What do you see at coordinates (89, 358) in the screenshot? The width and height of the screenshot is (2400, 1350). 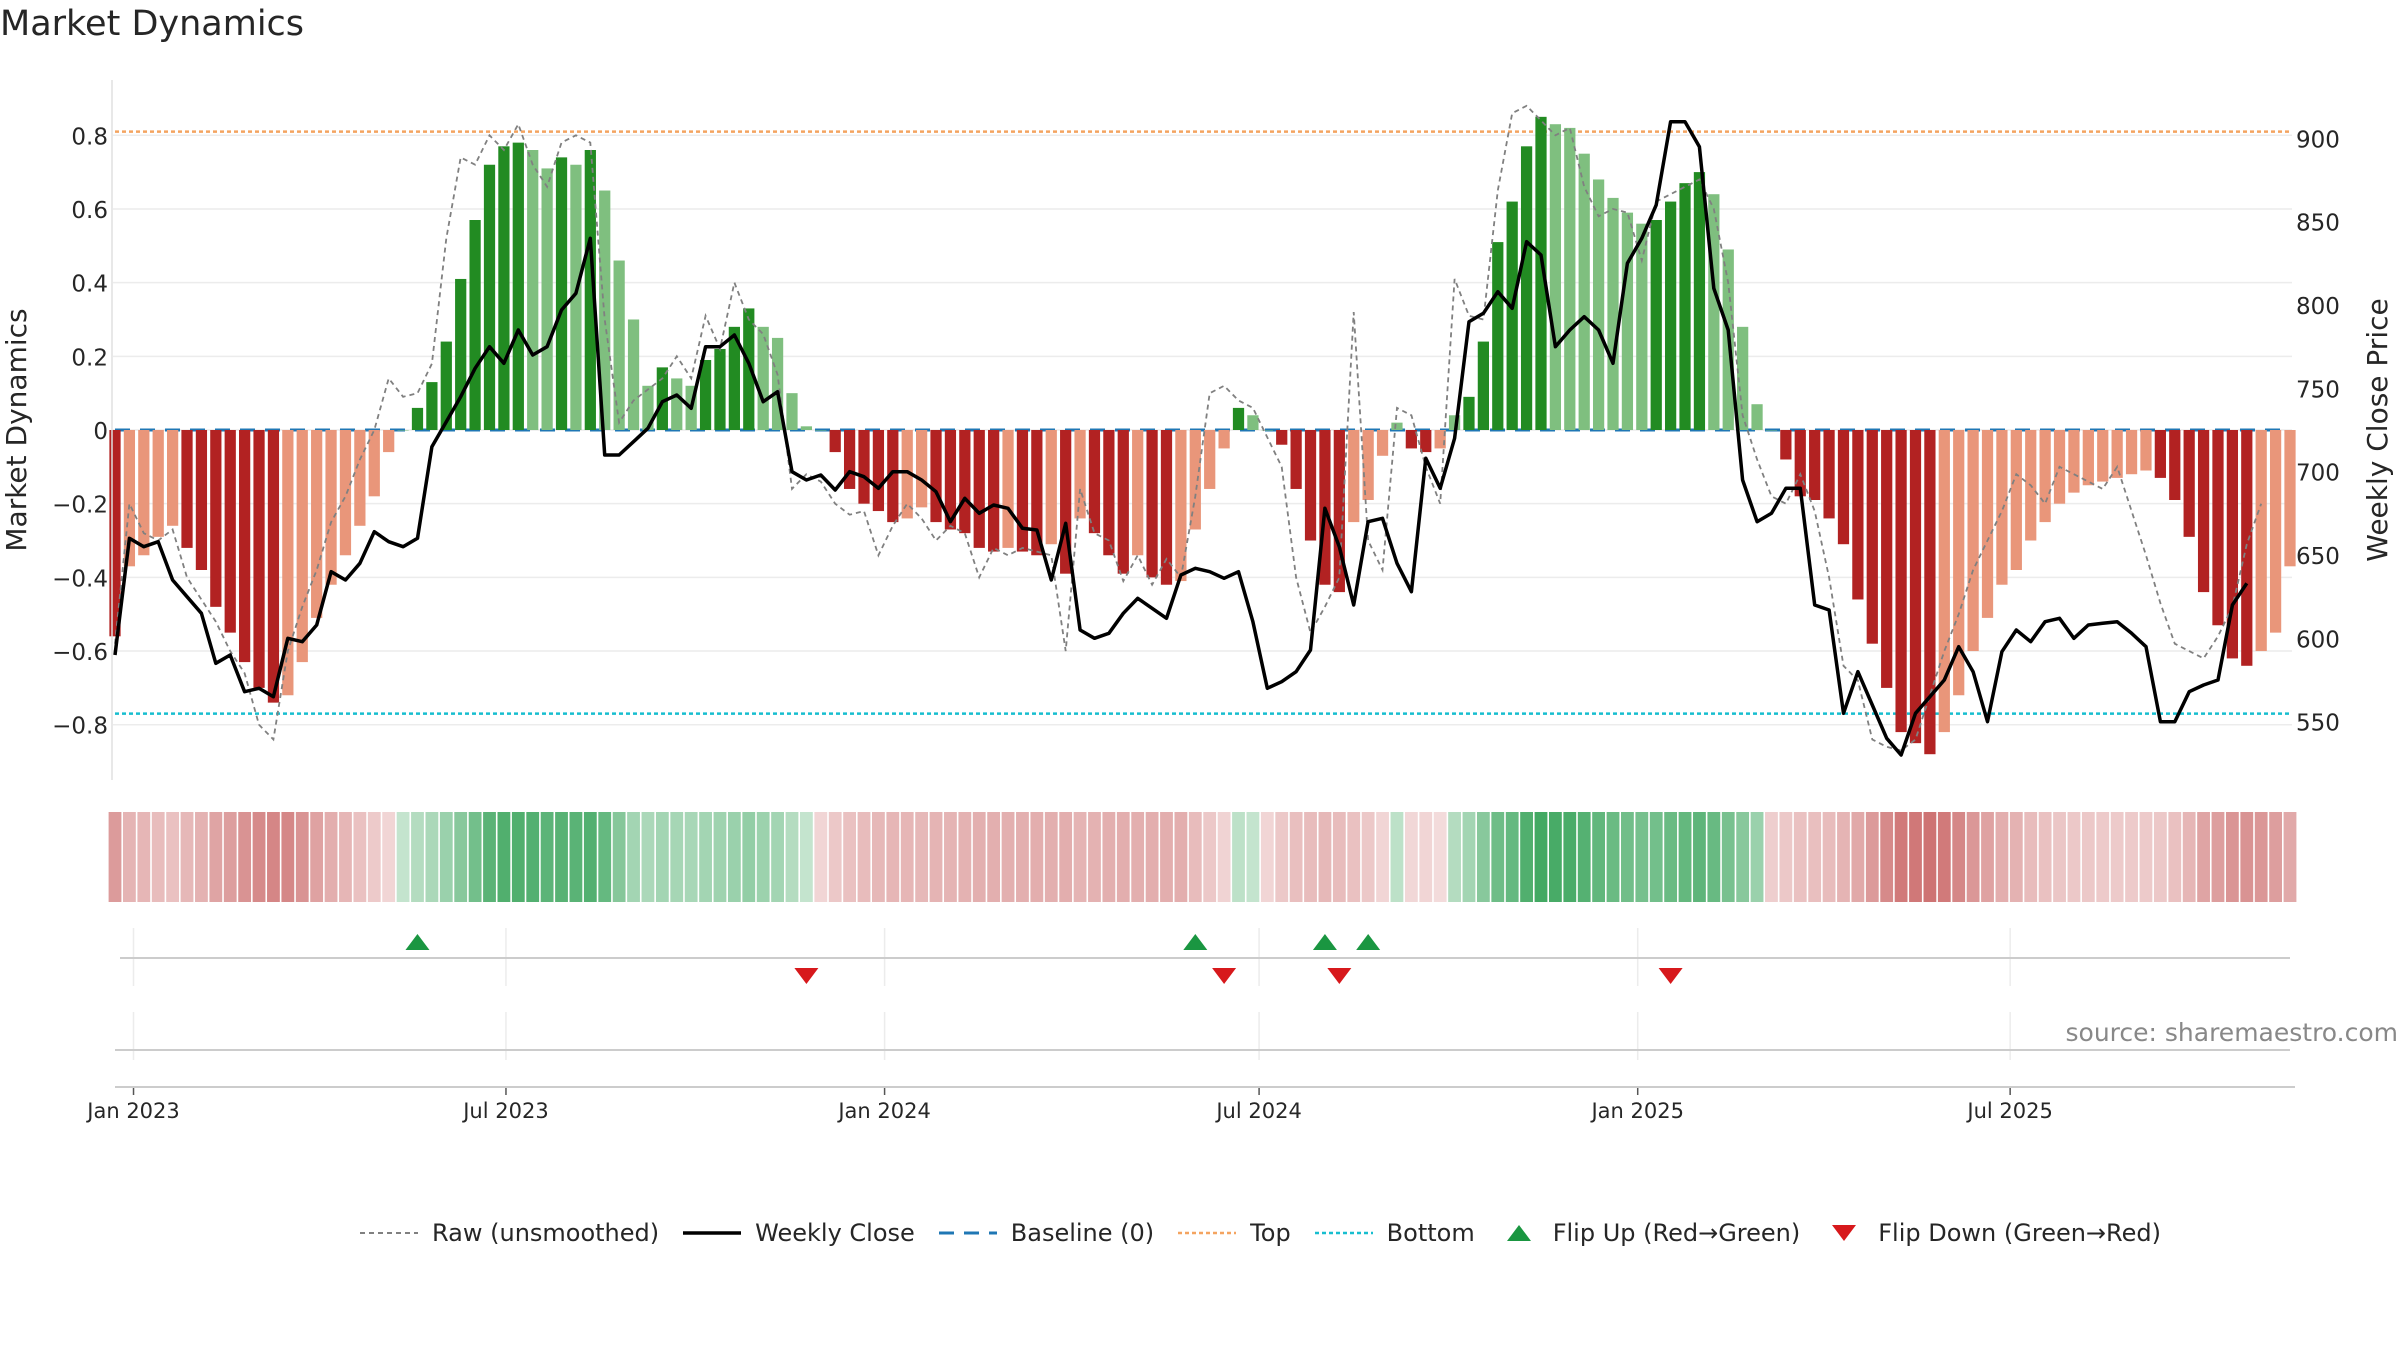 I see `y-tick-label: 0.2` at bounding box center [89, 358].